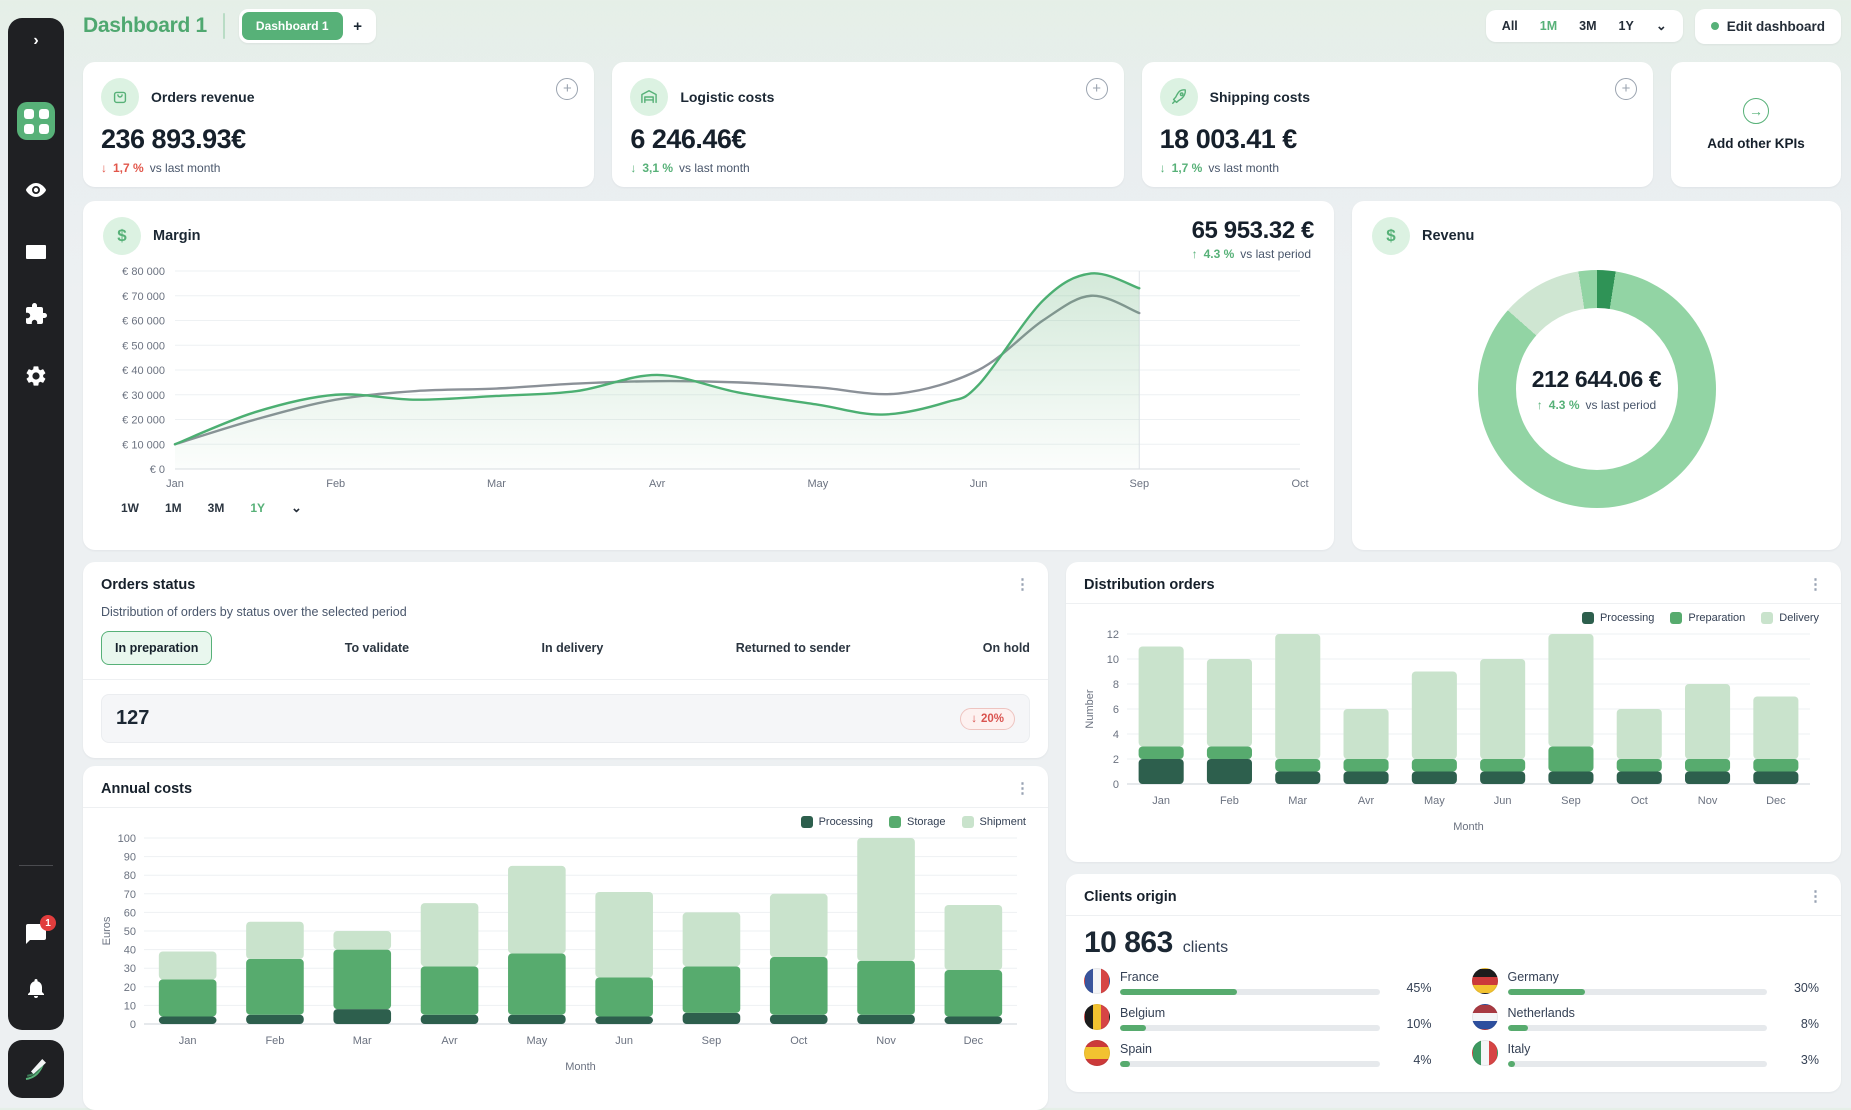 The height and width of the screenshot is (1110, 1851). I want to click on status-tab-in-preparation: In preparation, so click(157, 648).